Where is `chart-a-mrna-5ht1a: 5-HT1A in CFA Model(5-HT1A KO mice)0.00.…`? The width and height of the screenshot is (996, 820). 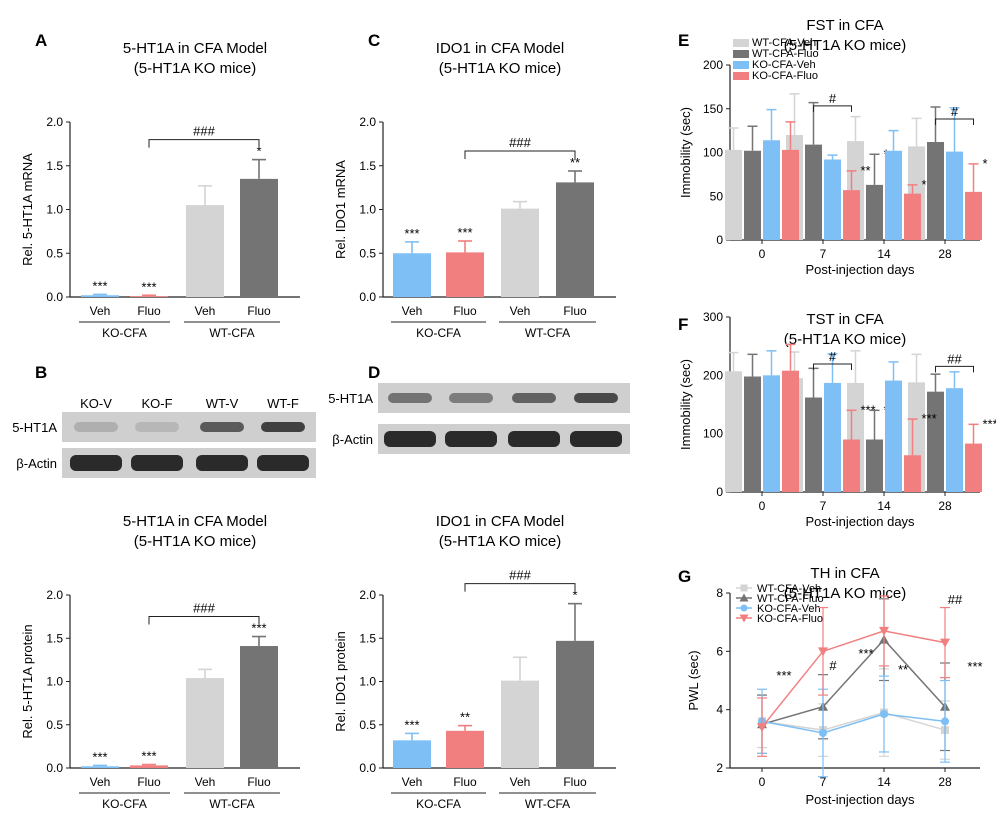 chart-a-mrna-5ht1a: 5-HT1A in CFA Model(5-HT1A KO mice)0.00.… is located at coordinates (160, 190).